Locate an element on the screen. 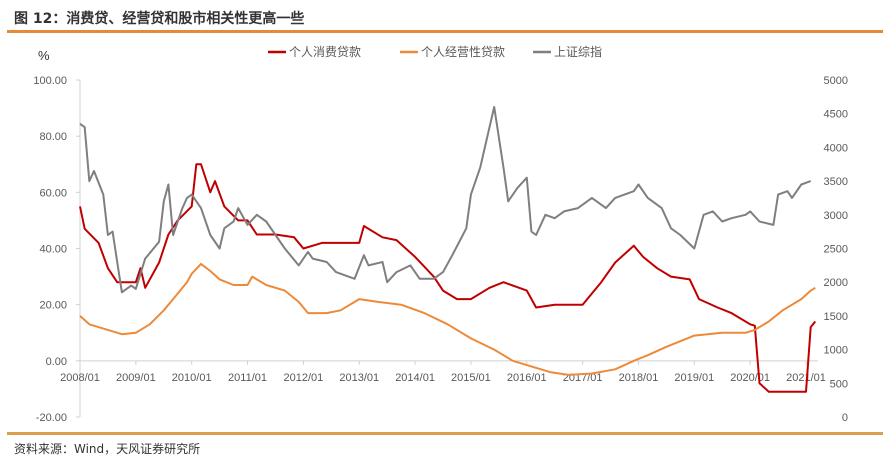 This screenshot has height=461, width=890. legend-label: 个人经营性贷款 is located at coordinates (463, 52).